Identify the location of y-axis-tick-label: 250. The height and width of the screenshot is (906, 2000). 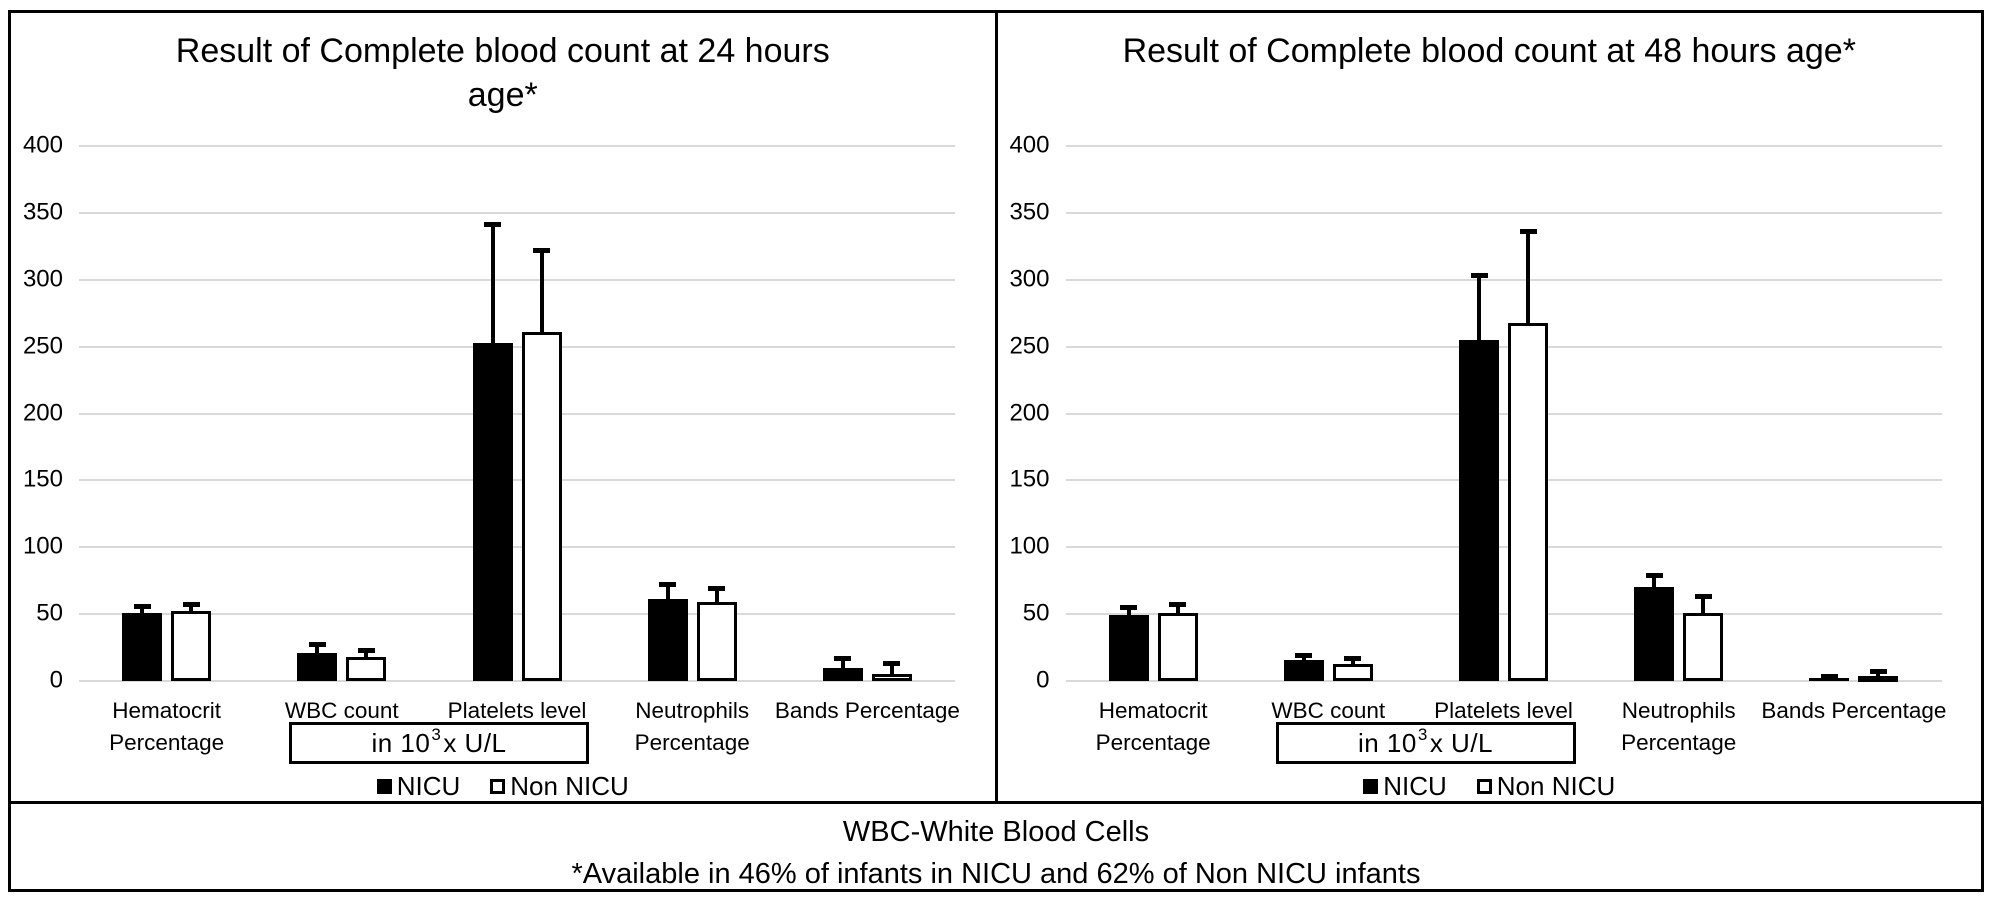
(42, 346).